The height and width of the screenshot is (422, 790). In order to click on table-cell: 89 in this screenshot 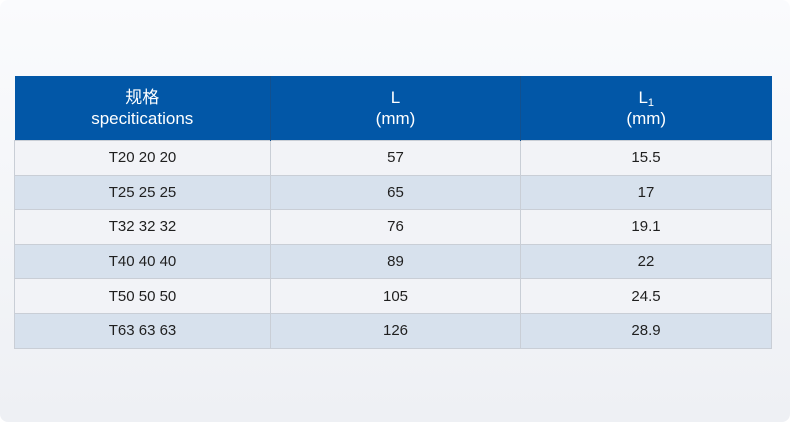, I will do `click(395, 261)`.